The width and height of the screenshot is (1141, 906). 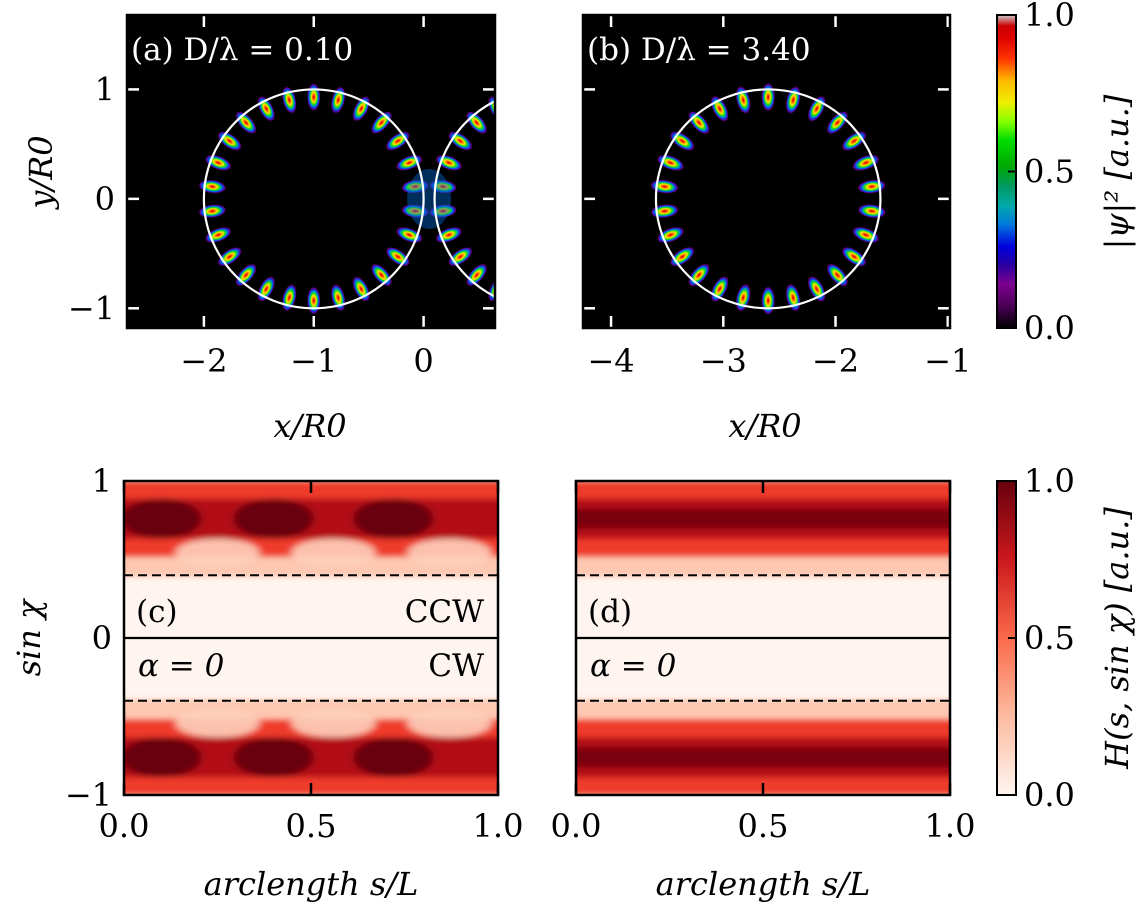 What do you see at coordinates (610, 612) in the screenshot?
I see `panel-d-label: (d)` at bounding box center [610, 612].